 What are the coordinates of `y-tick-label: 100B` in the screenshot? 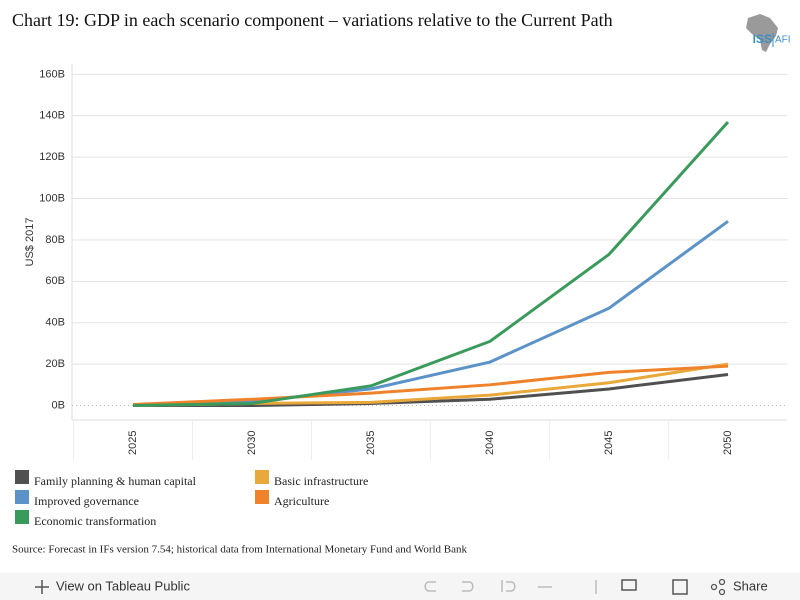 It's located at (52, 198).